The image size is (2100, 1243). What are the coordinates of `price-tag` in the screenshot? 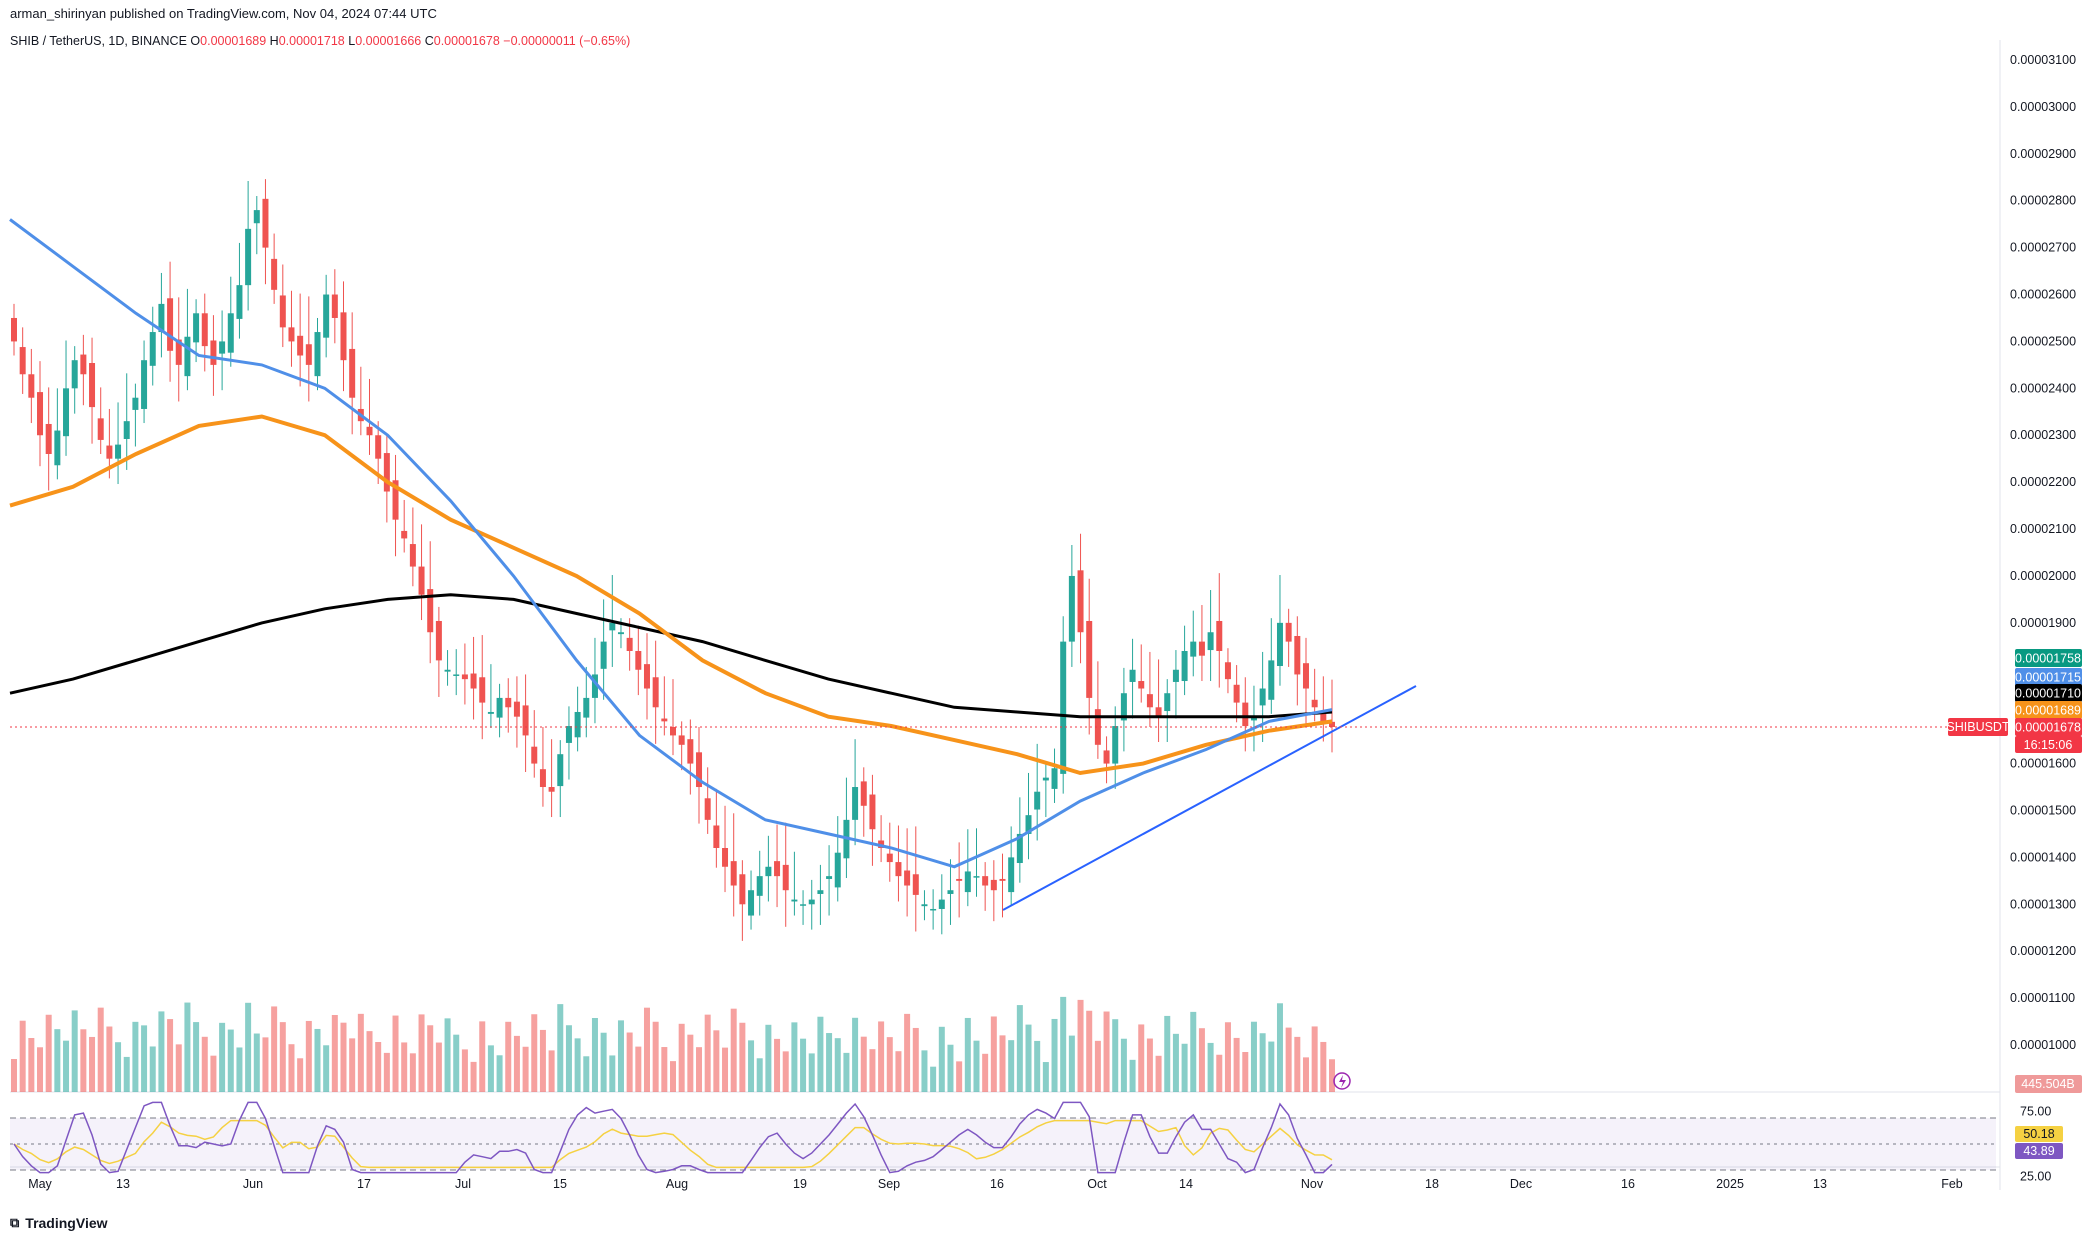 It's located at (2048, 727).